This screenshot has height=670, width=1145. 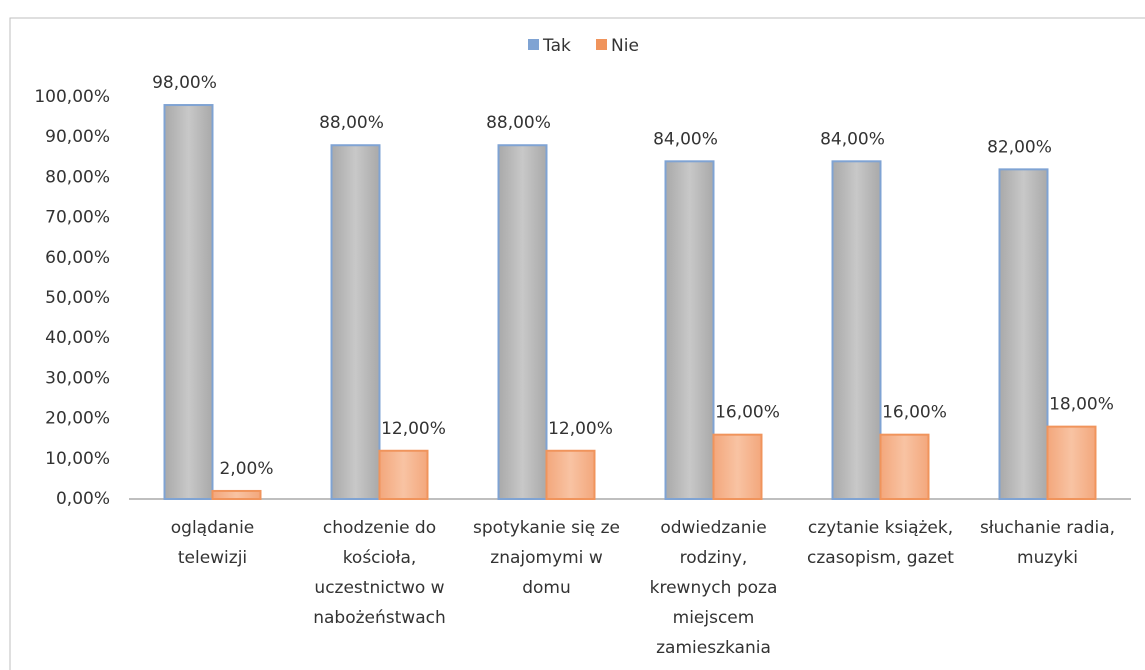 What do you see at coordinates (379, 528) in the screenshot?
I see `x-tick-label: chodzenie do` at bounding box center [379, 528].